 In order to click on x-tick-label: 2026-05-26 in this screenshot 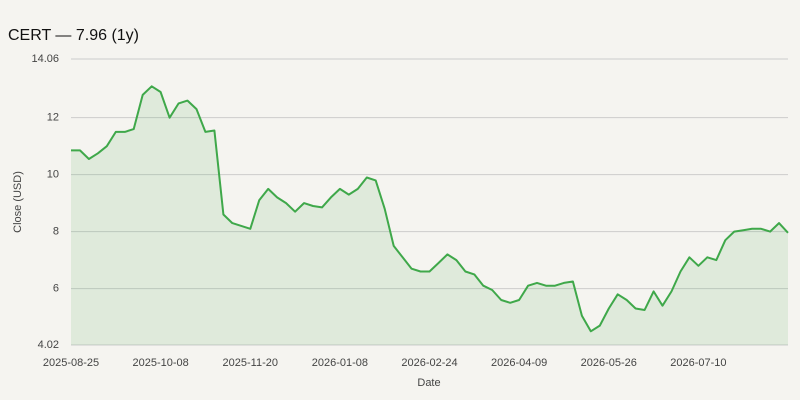, I will do `click(609, 363)`.